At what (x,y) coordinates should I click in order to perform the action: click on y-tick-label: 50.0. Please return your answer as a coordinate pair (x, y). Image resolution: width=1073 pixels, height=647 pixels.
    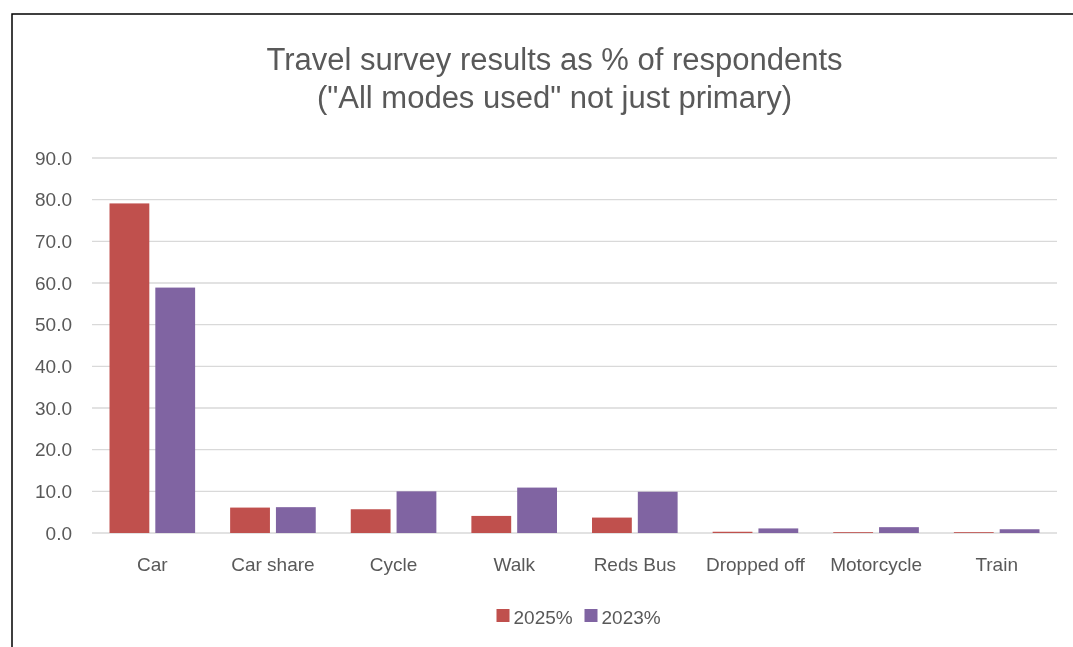
    Looking at the image, I should click on (53, 325).